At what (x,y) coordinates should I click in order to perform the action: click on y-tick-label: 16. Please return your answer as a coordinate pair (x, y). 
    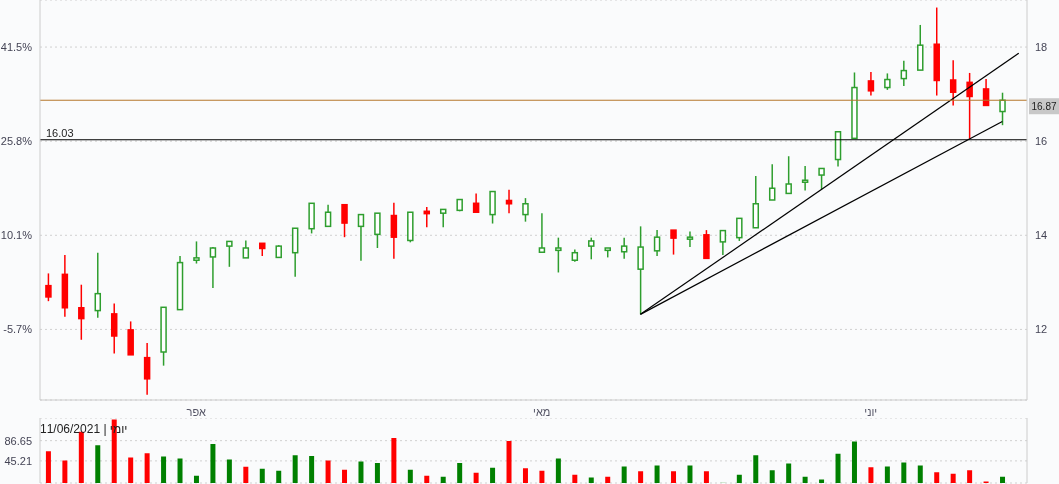
    Looking at the image, I should click on (1041, 141).